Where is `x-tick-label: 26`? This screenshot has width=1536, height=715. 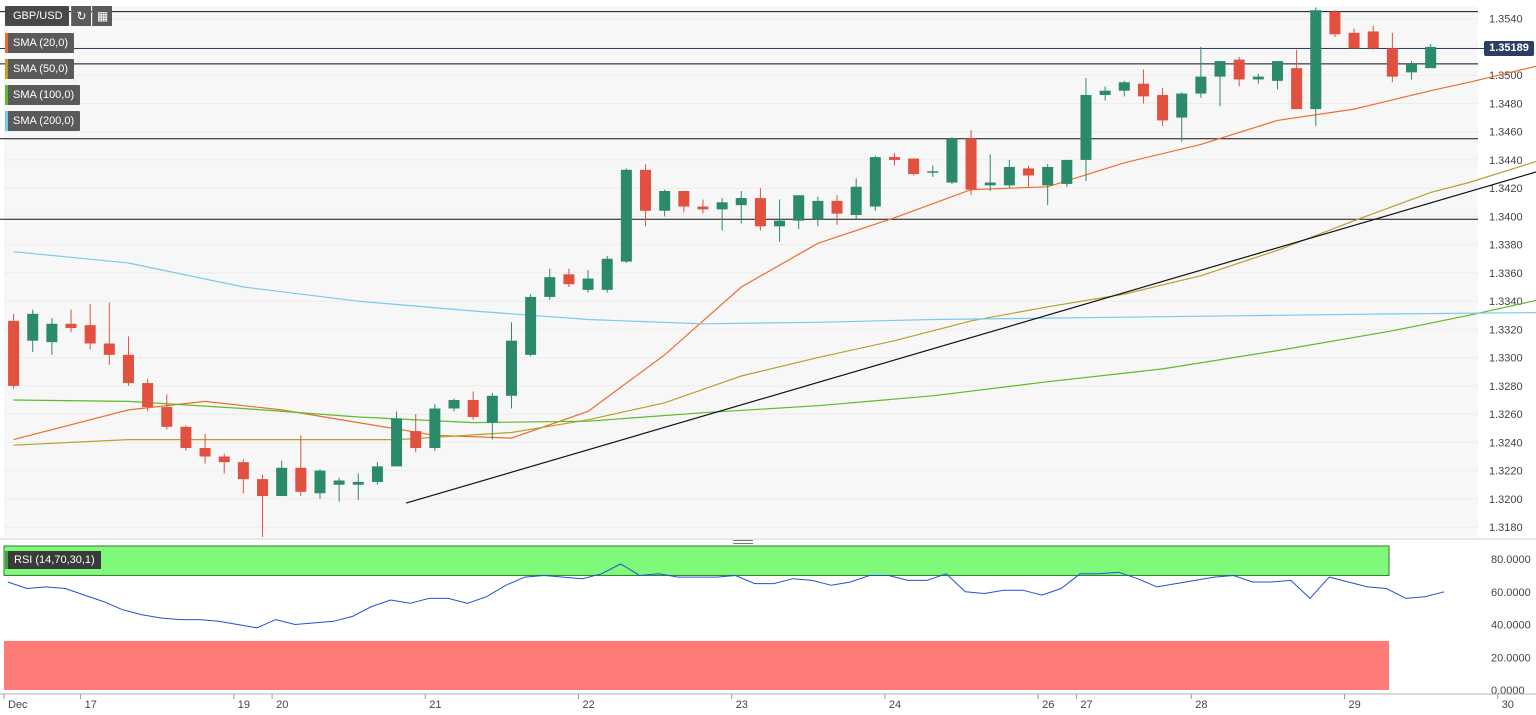 x-tick-label: 26 is located at coordinates (1048, 705).